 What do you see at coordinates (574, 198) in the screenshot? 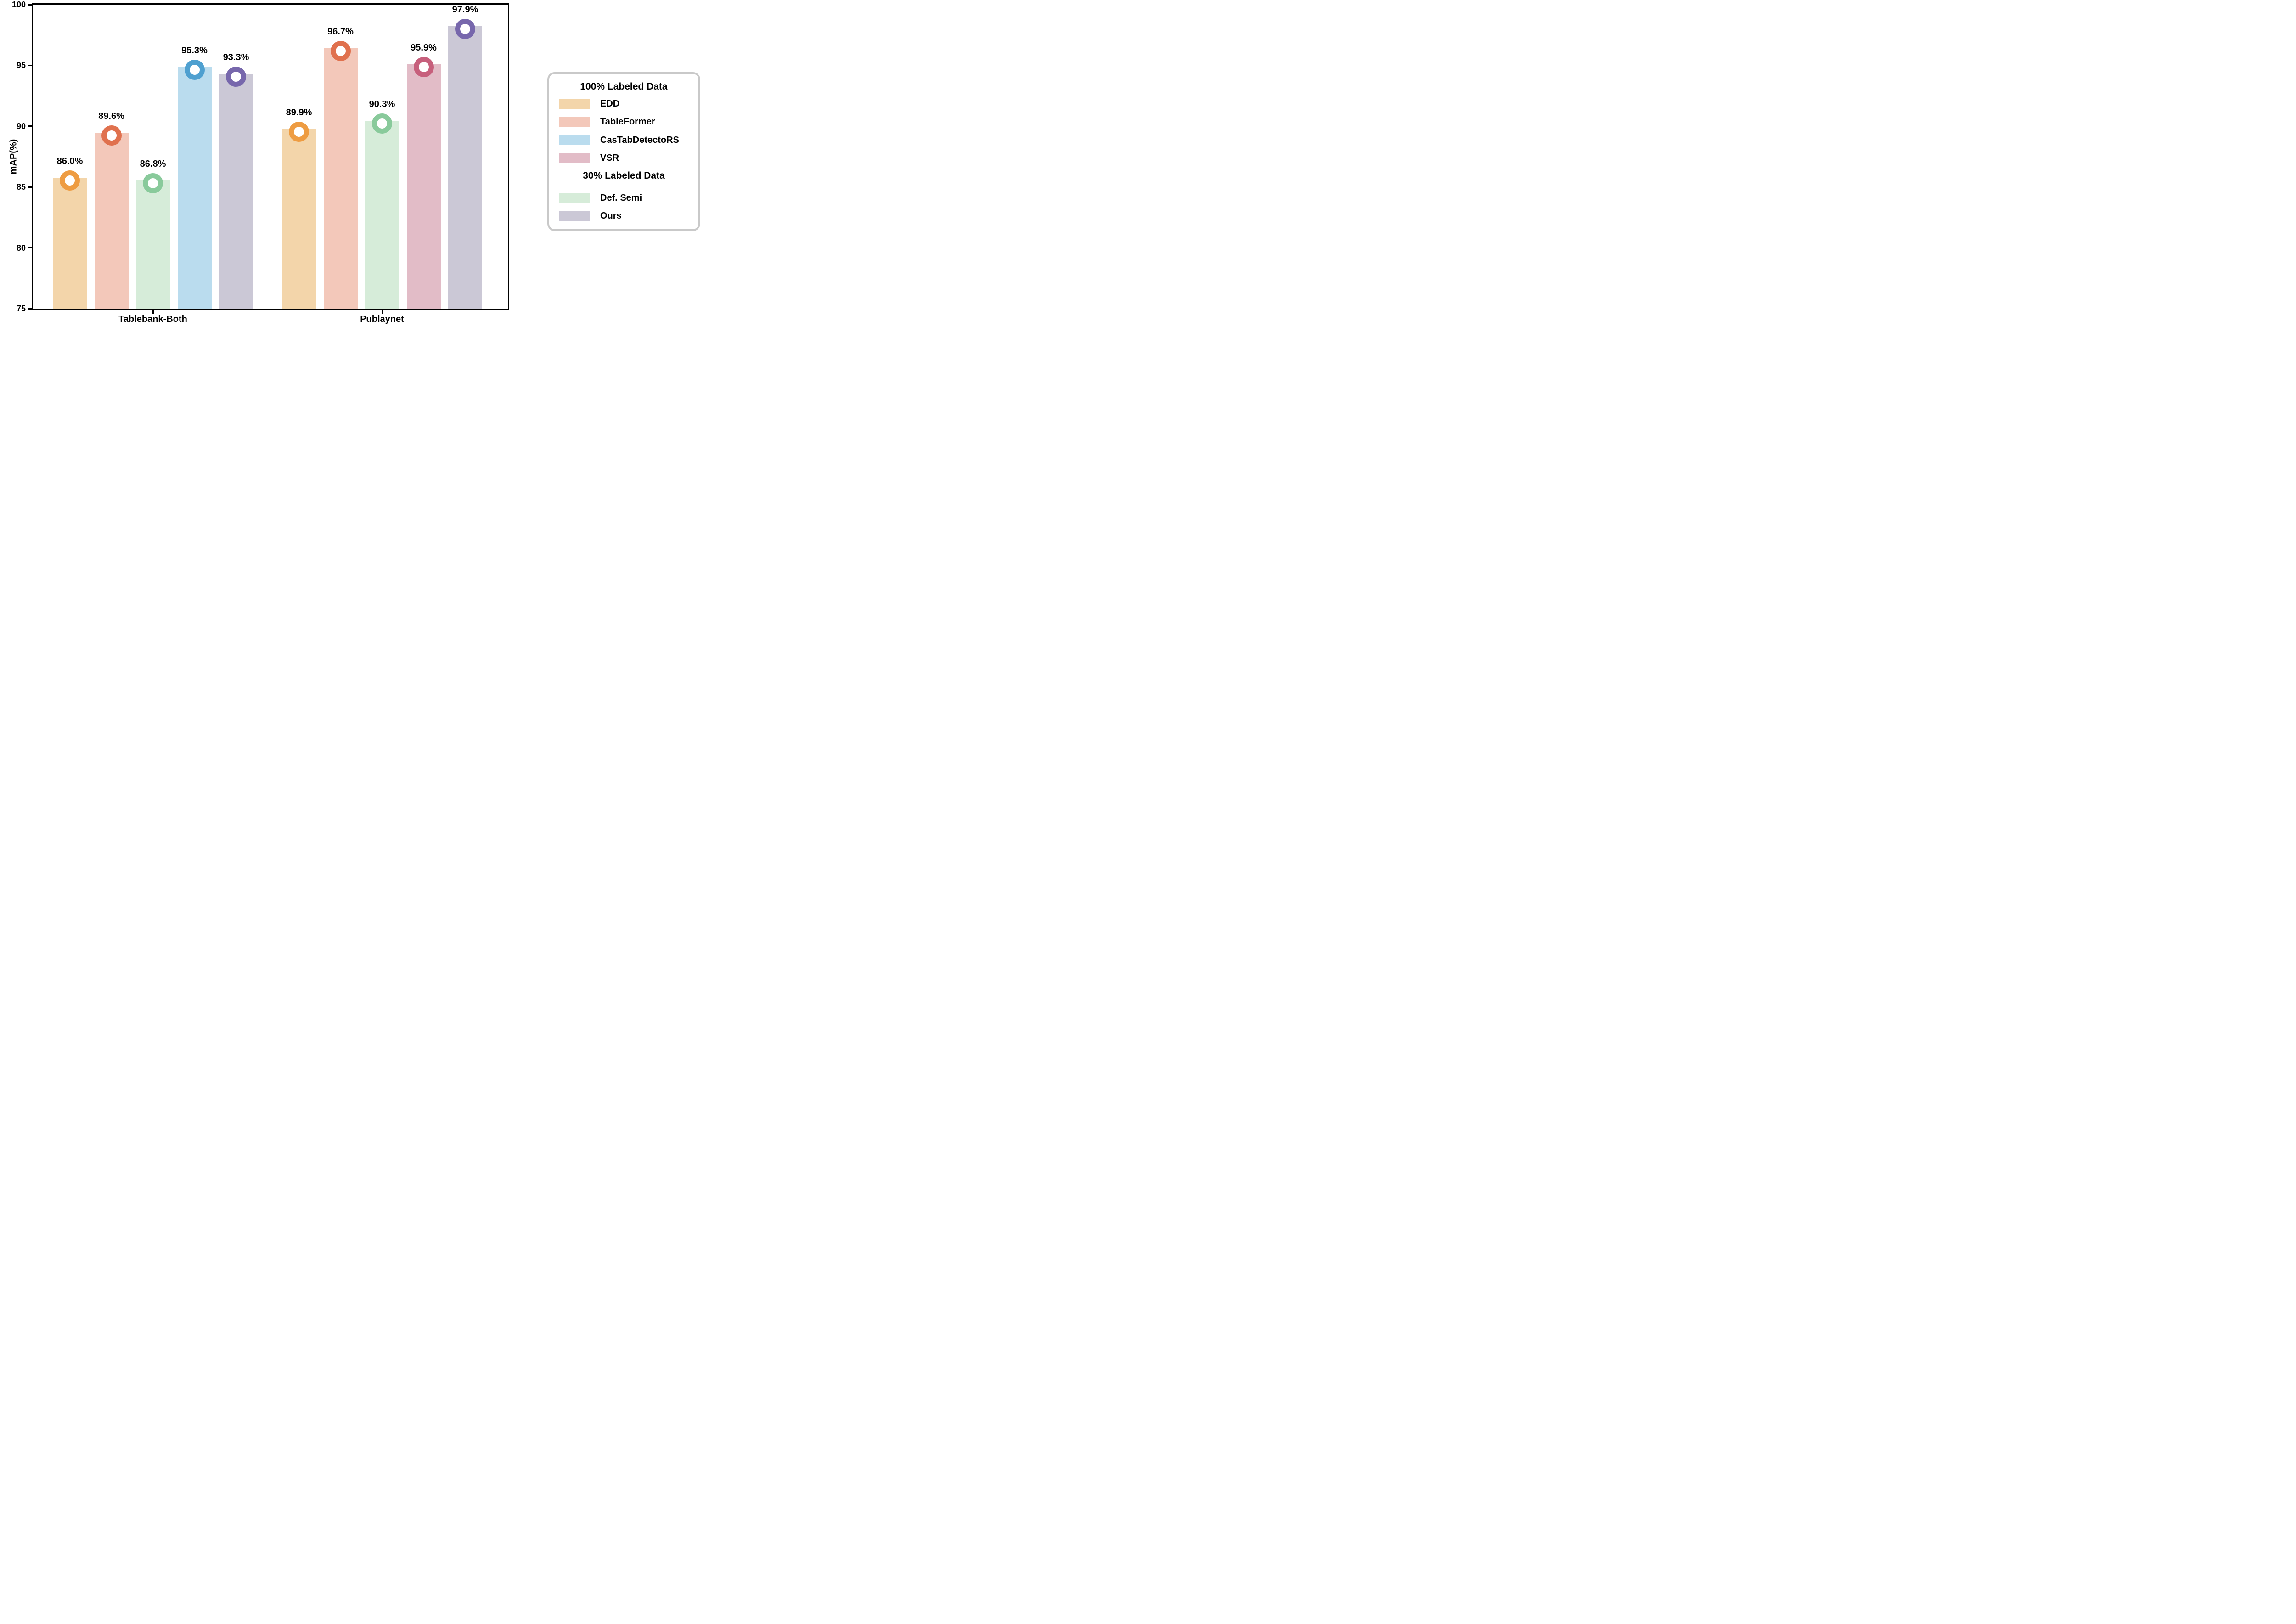
I see `legend-swatch-Def. Semi` at bounding box center [574, 198].